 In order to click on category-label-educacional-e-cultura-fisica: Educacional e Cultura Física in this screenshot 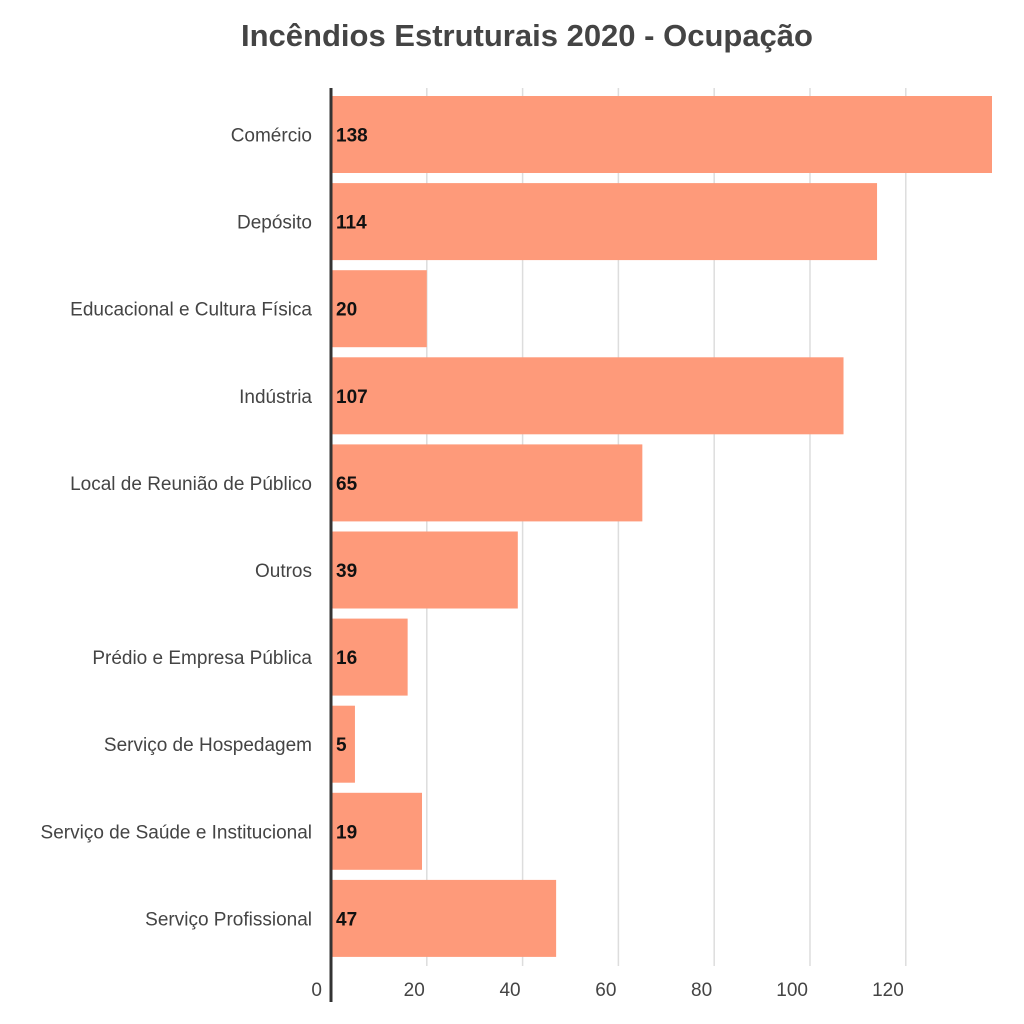, I will do `click(191, 310)`.